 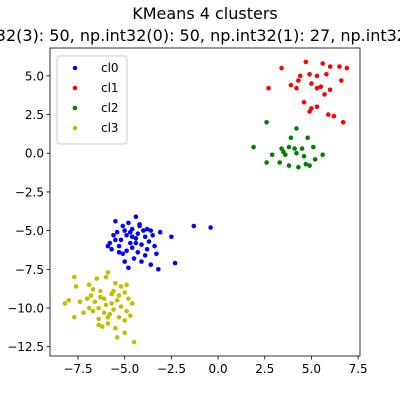 What do you see at coordinates (205, 13) in the screenshot?
I see `chart-title: KMeans 4 clusters` at bounding box center [205, 13].